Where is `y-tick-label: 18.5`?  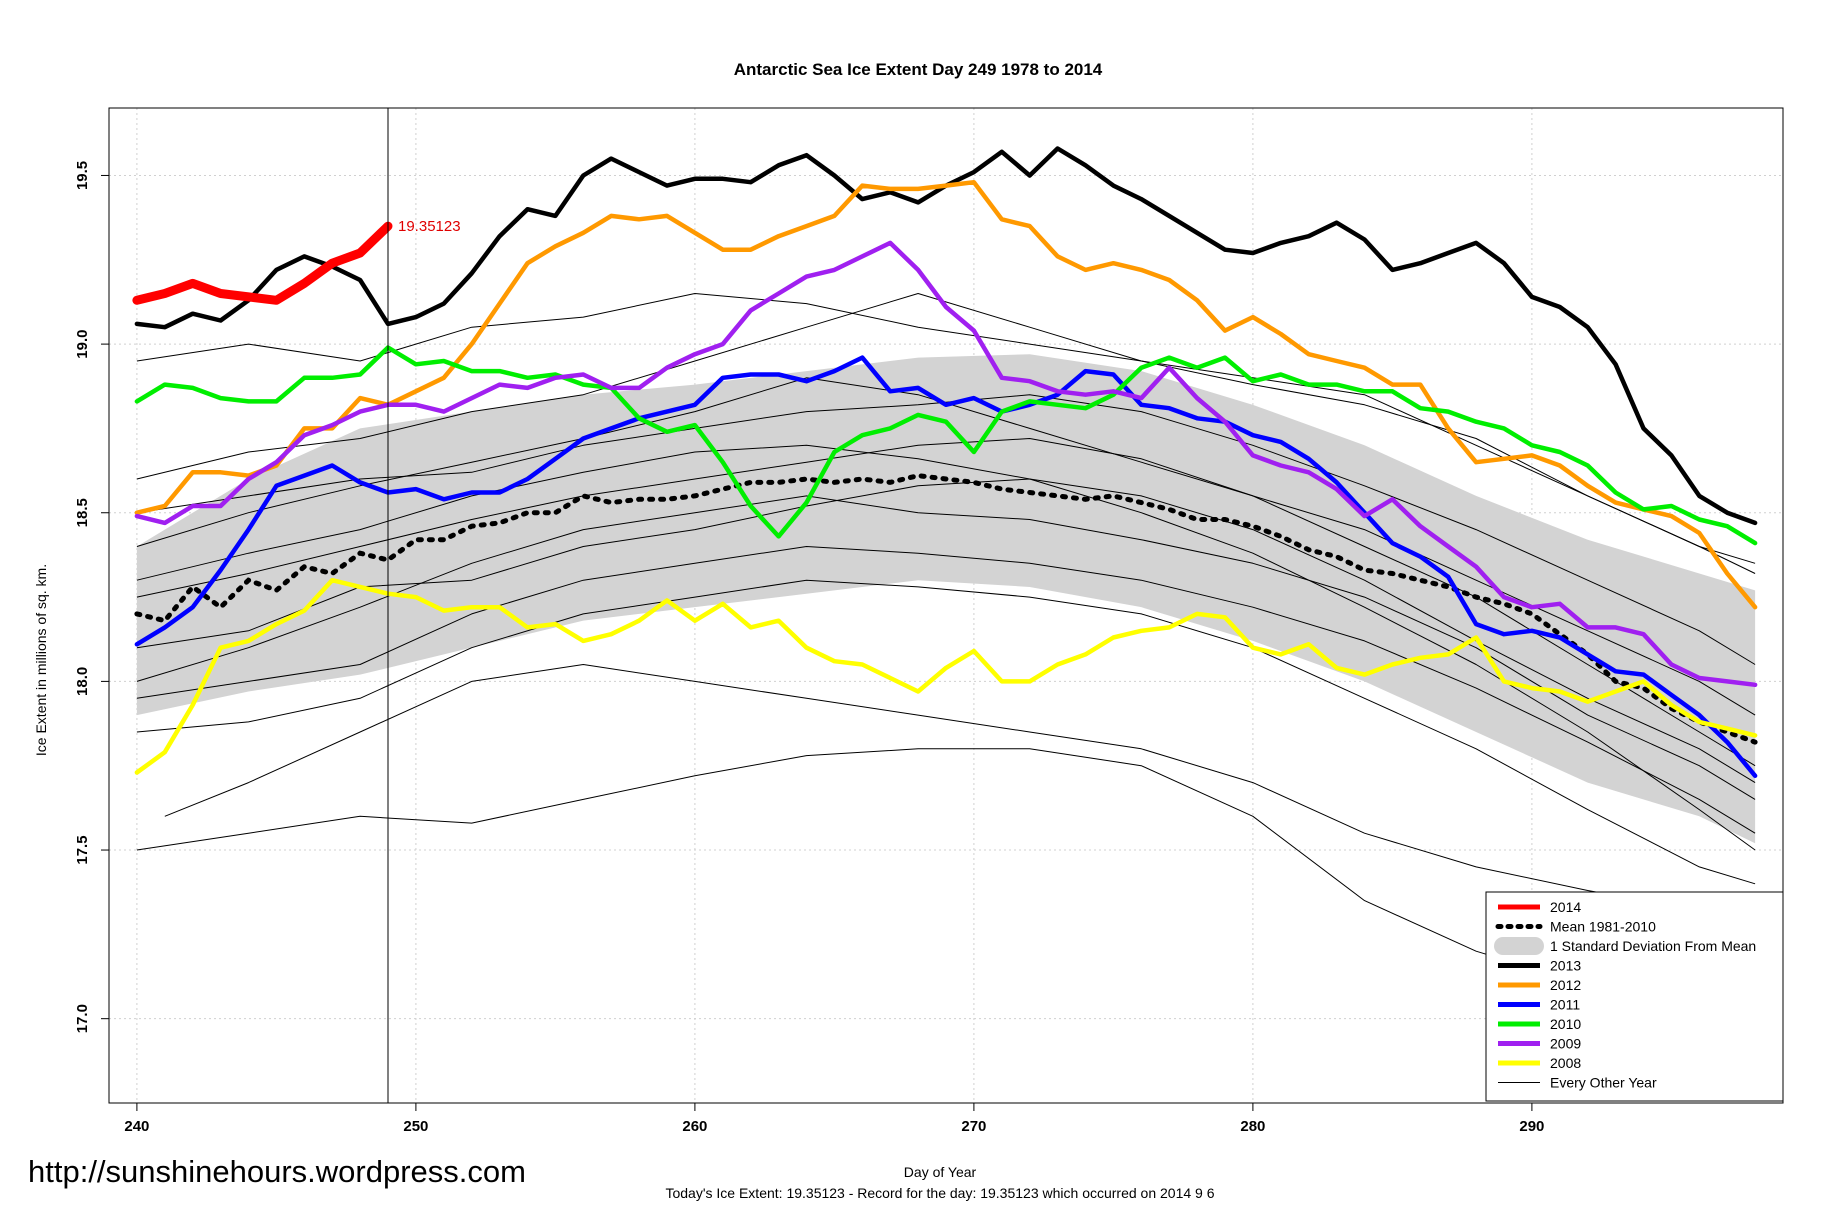
y-tick-label: 18.5 is located at coordinates (82, 512).